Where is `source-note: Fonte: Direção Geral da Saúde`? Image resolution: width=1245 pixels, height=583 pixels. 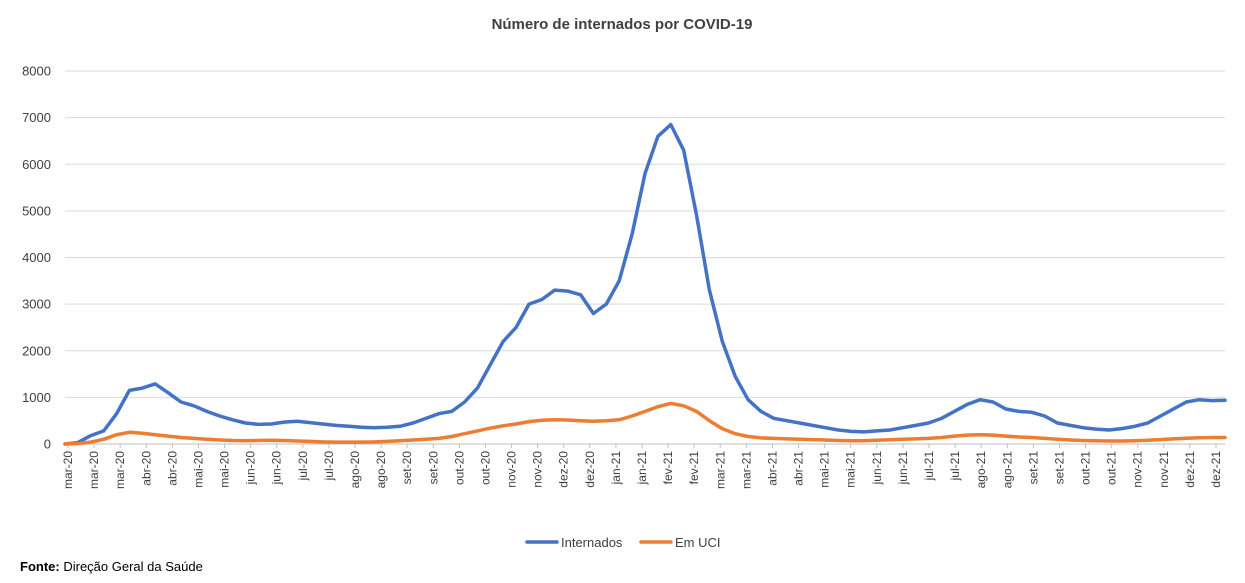
source-note: Fonte: Direção Geral da Saúde is located at coordinates (111, 566).